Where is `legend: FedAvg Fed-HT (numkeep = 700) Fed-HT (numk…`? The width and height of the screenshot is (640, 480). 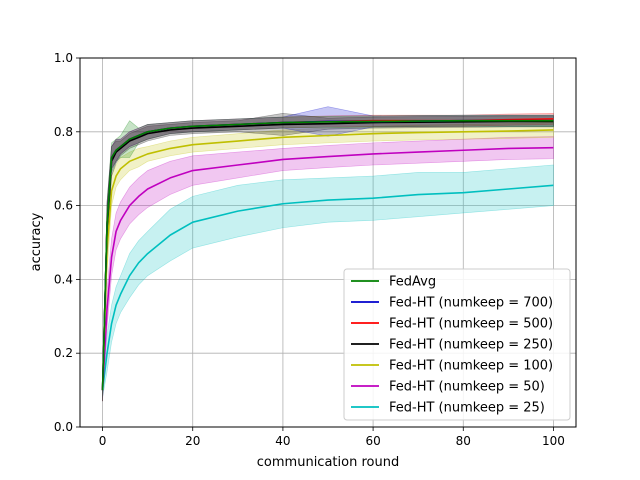 legend: FedAvg Fed-HT (numkeep = 700) Fed-HT (numk… is located at coordinates (457, 344).